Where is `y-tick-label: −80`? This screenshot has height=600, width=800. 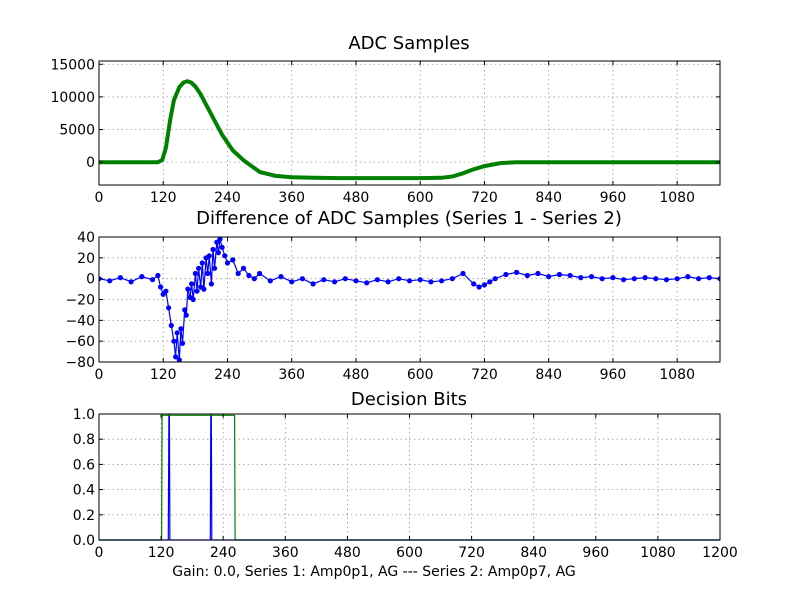 y-tick-label: −80 is located at coordinates (80, 363).